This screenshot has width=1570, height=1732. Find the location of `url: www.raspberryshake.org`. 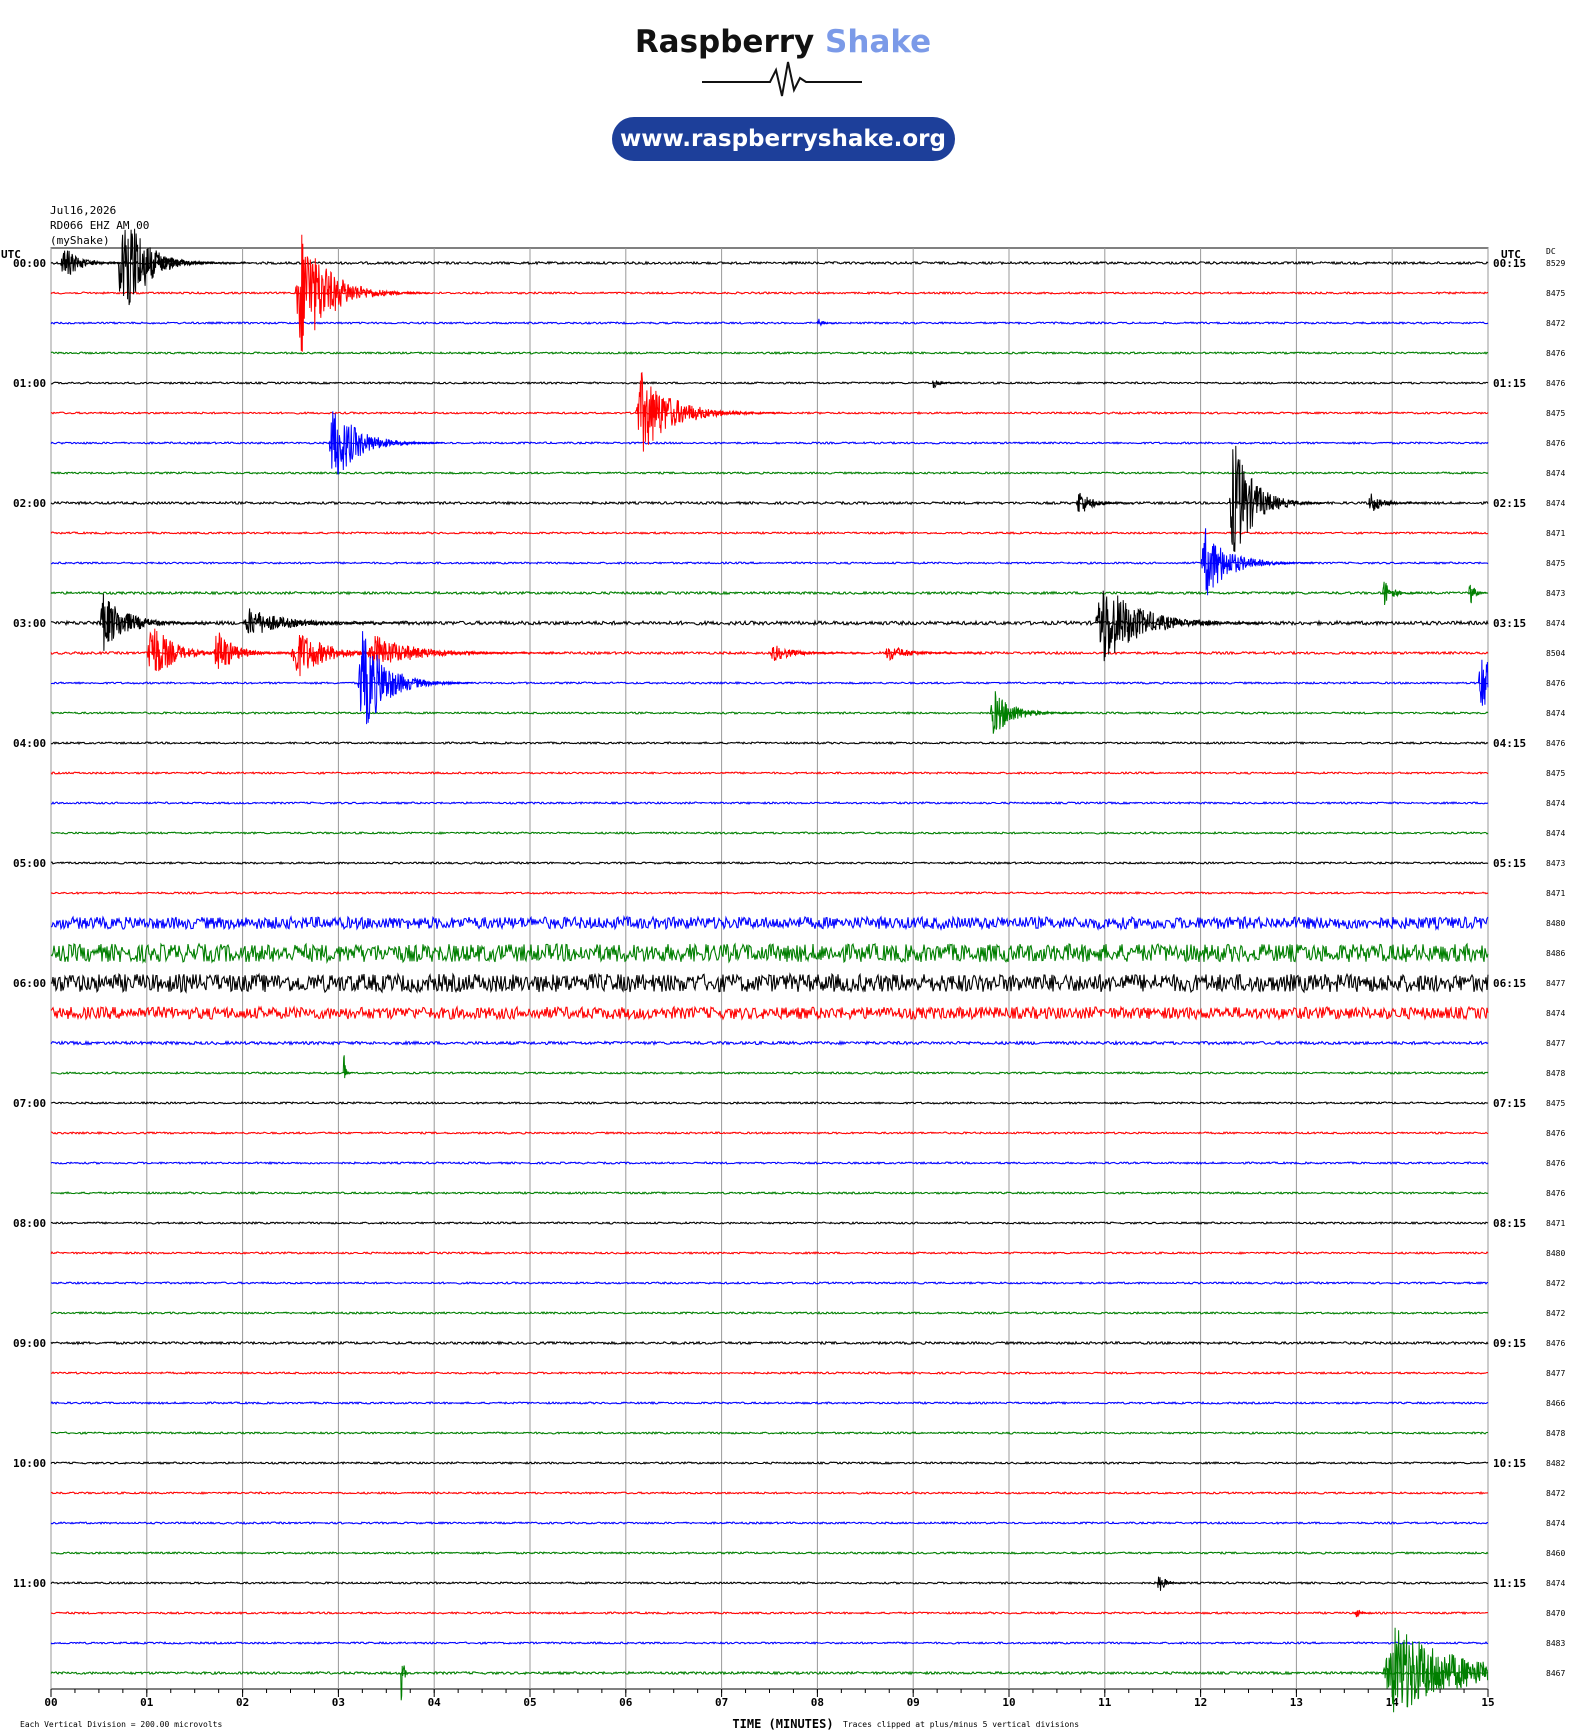

url: www.raspberryshake.org is located at coordinates (783, 139).